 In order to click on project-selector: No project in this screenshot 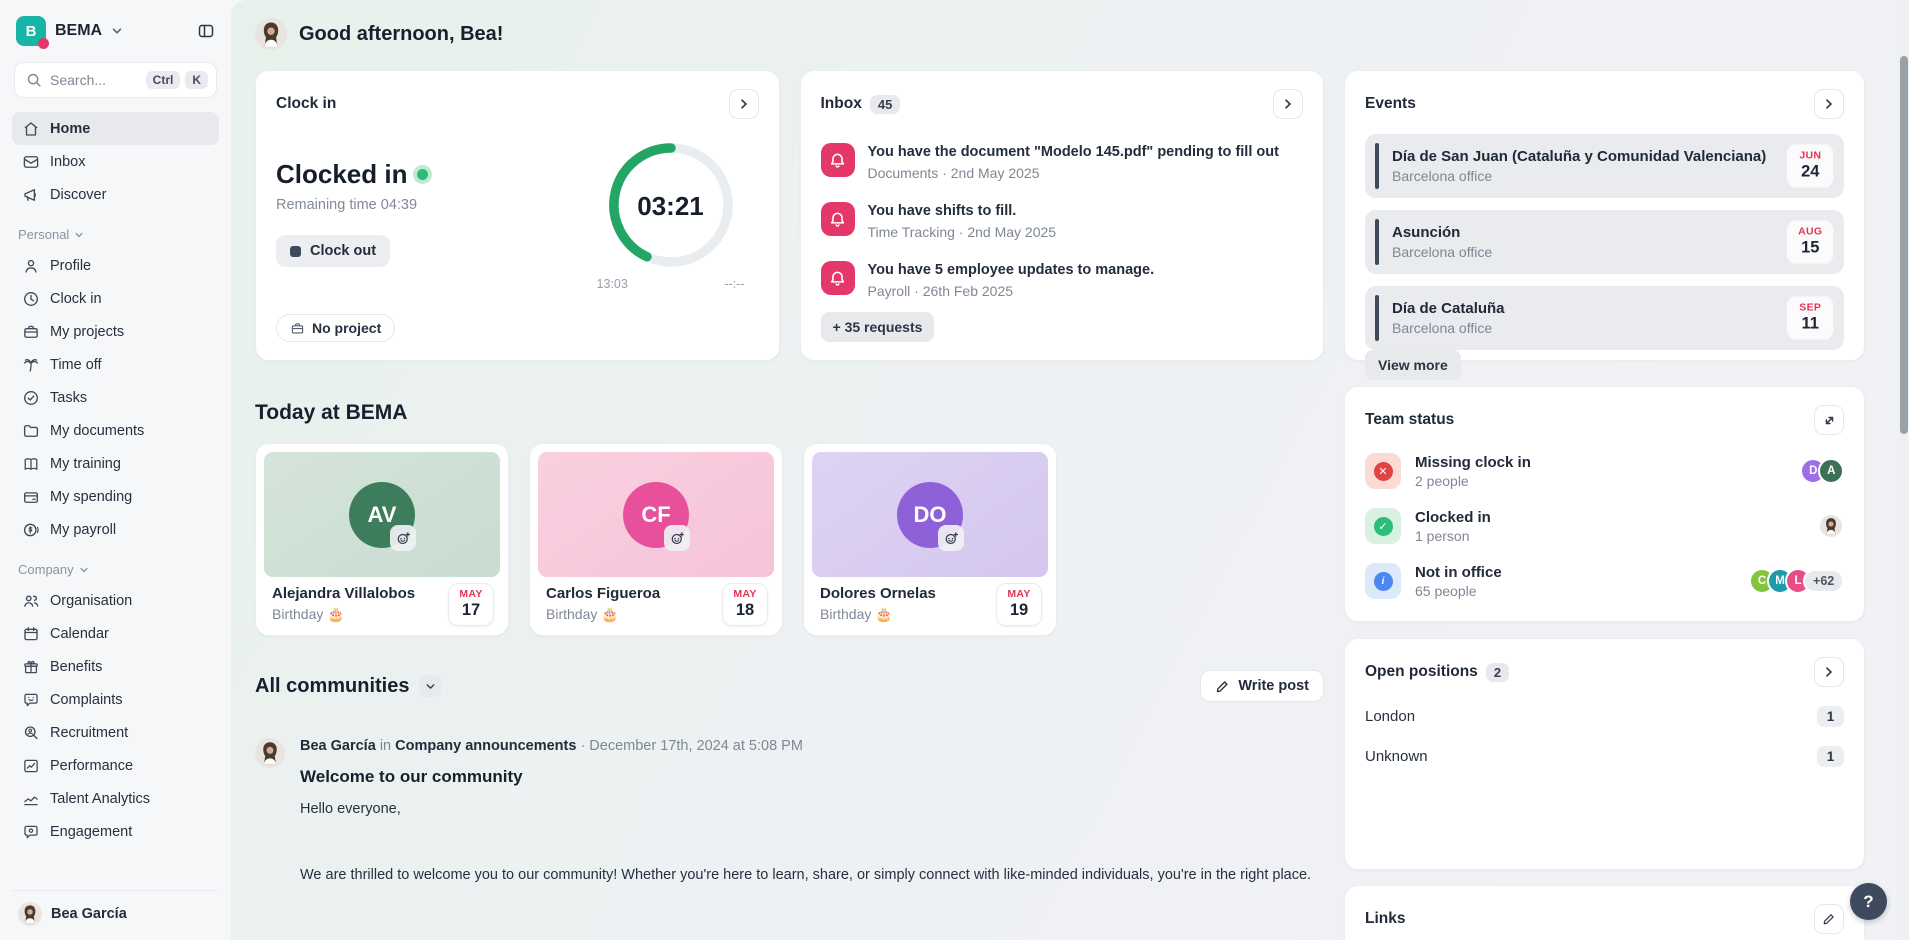, I will do `click(336, 328)`.